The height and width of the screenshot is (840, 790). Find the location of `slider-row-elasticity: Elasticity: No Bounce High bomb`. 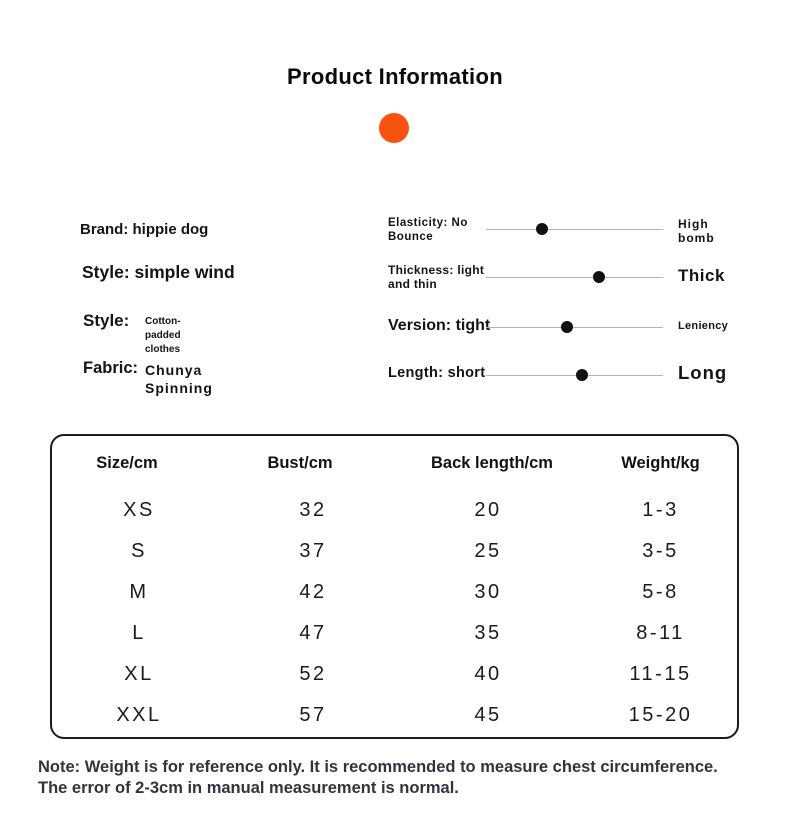

slider-row-elasticity: Elasticity: No Bounce High bomb is located at coordinates (569, 232).